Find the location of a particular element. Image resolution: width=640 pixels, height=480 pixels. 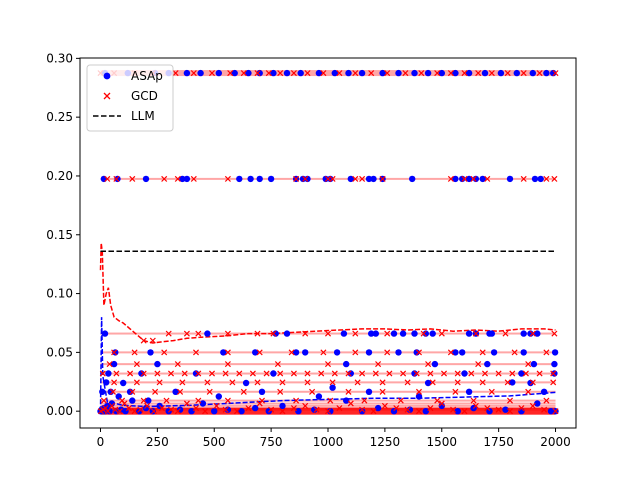

x-tick-label: 1250 is located at coordinates (385, 442).